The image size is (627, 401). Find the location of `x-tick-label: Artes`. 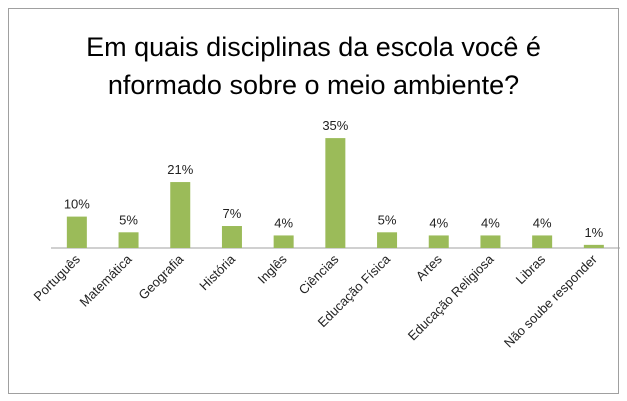

x-tick-label: Artes is located at coordinates (429, 267).